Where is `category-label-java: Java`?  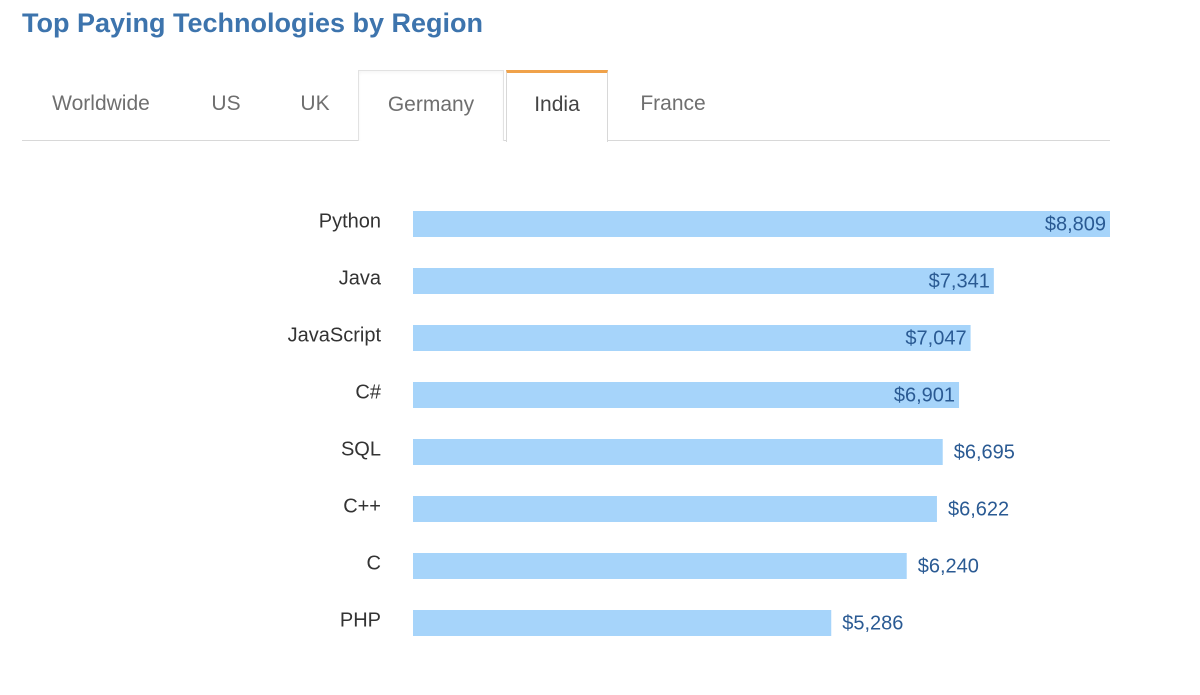 category-label-java: Java is located at coordinates (360, 278).